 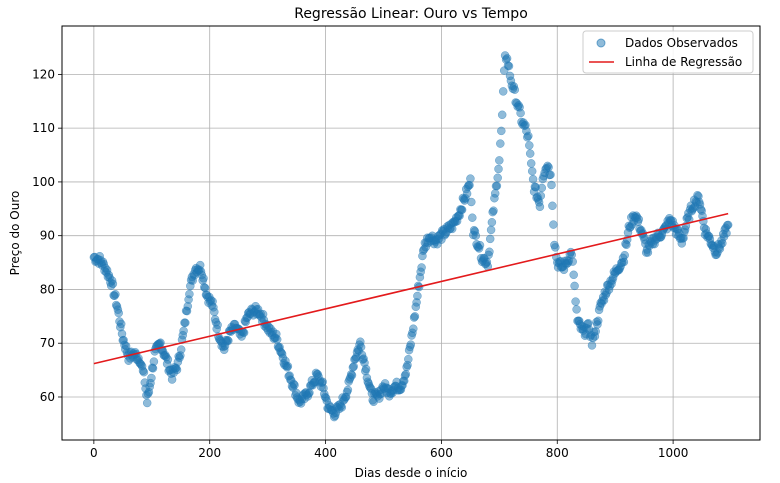 I want to click on y-tick-label: 120, so click(x=43, y=74).